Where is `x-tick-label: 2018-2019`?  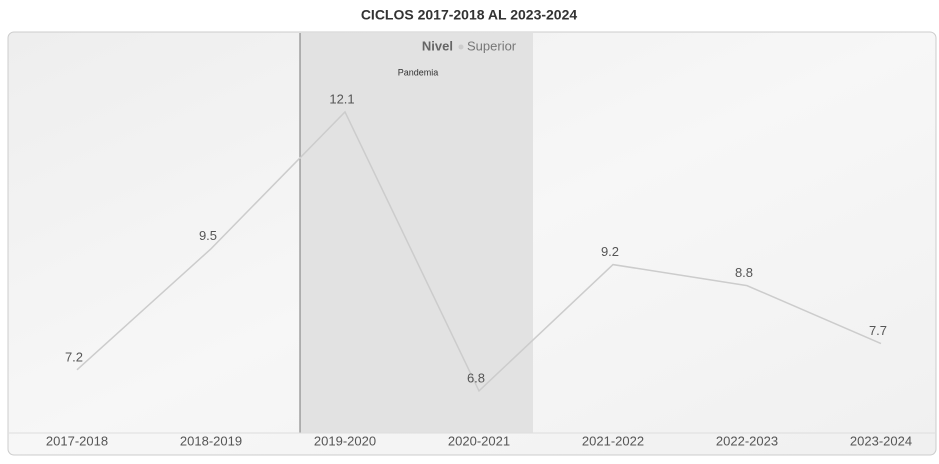 x-tick-label: 2018-2019 is located at coordinates (211, 440).